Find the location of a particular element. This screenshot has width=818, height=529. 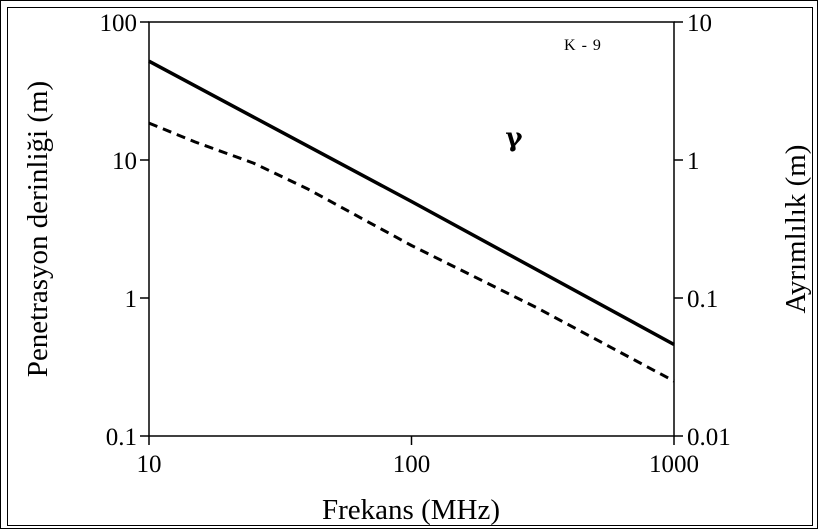

y2-tick-label: 0.1 is located at coordinates (702, 299).